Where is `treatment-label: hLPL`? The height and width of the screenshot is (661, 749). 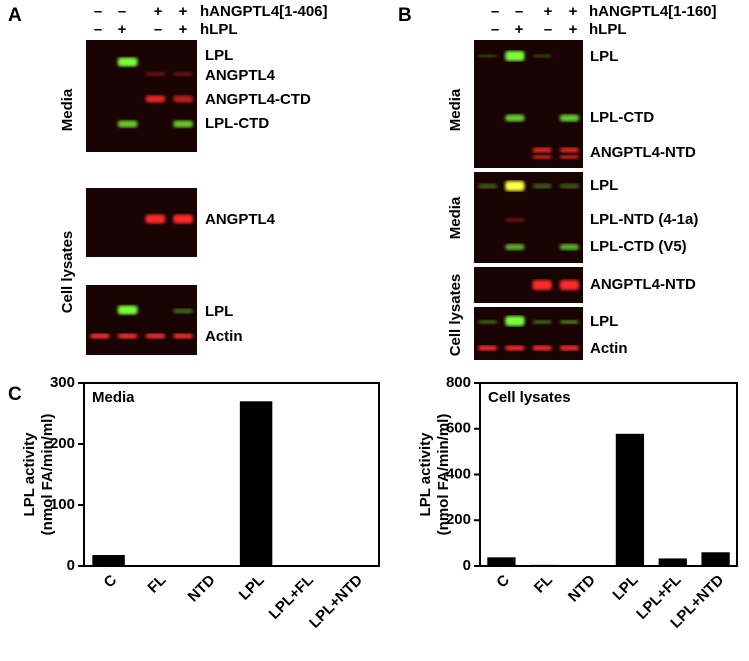
treatment-label: hLPL is located at coordinates (608, 29).